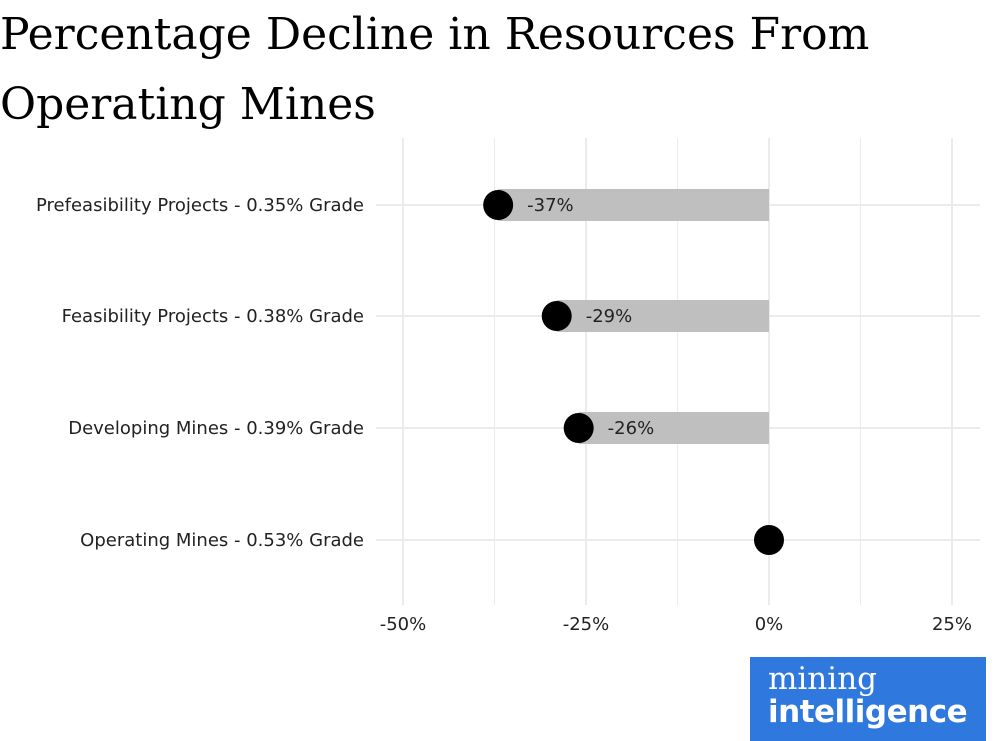 This screenshot has width=1000, height=741. What do you see at coordinates (952, 624) in the screenshot?
I see `x-tick-label: 25%` at bounding box center [952, 624].